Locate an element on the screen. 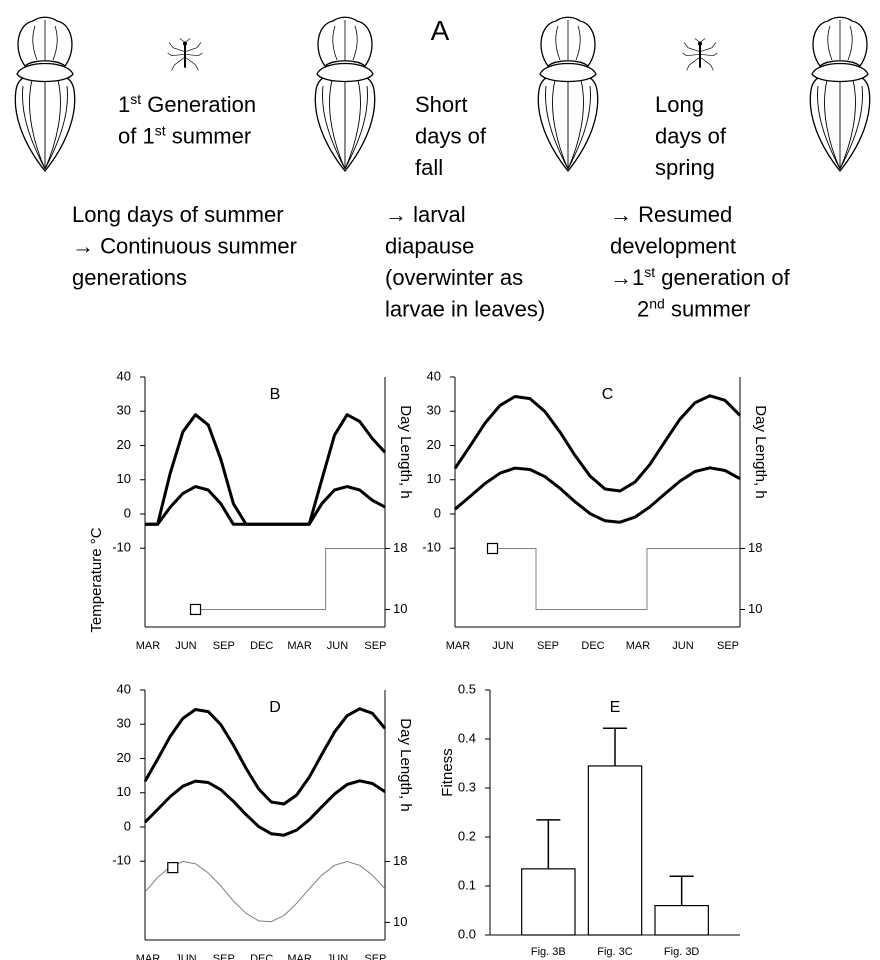 The height and width of the screenshot is (960, 880). caption-line: development is located at coordinates (673, 246).